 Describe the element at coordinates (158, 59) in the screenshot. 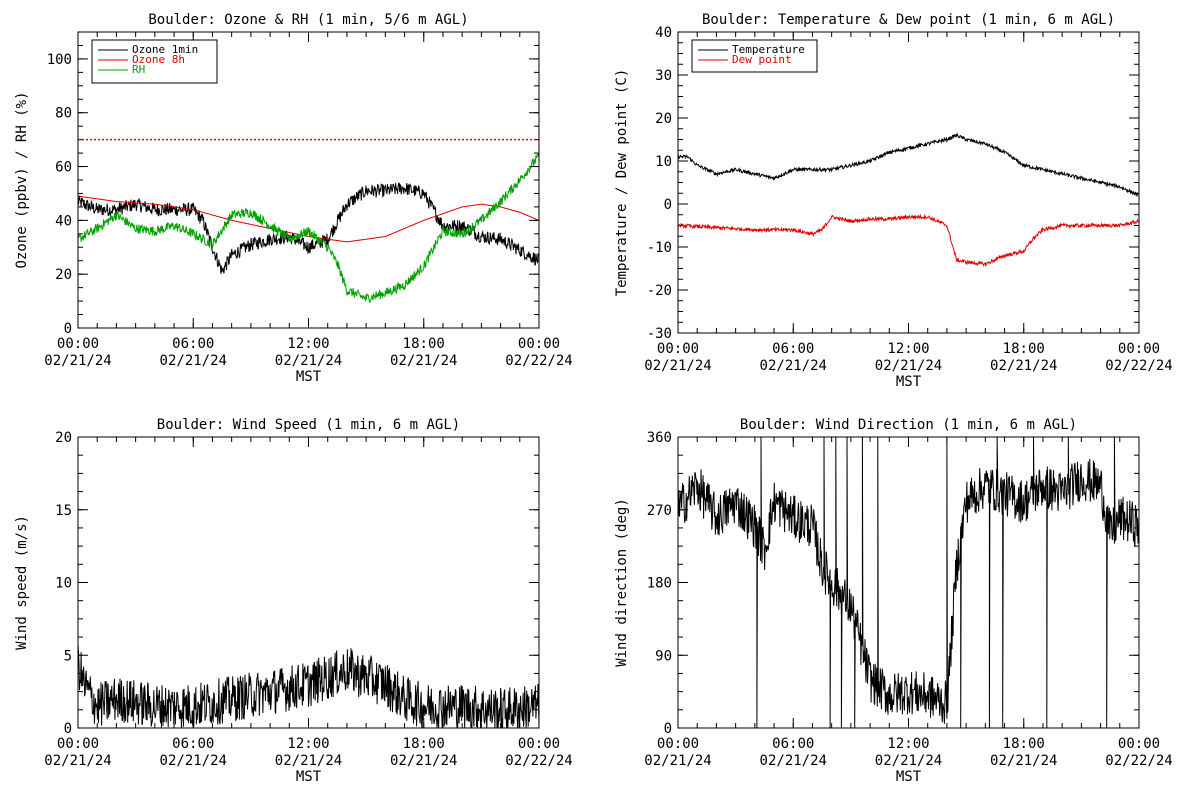

I see `legend-label: Ozone 8h` at that location.